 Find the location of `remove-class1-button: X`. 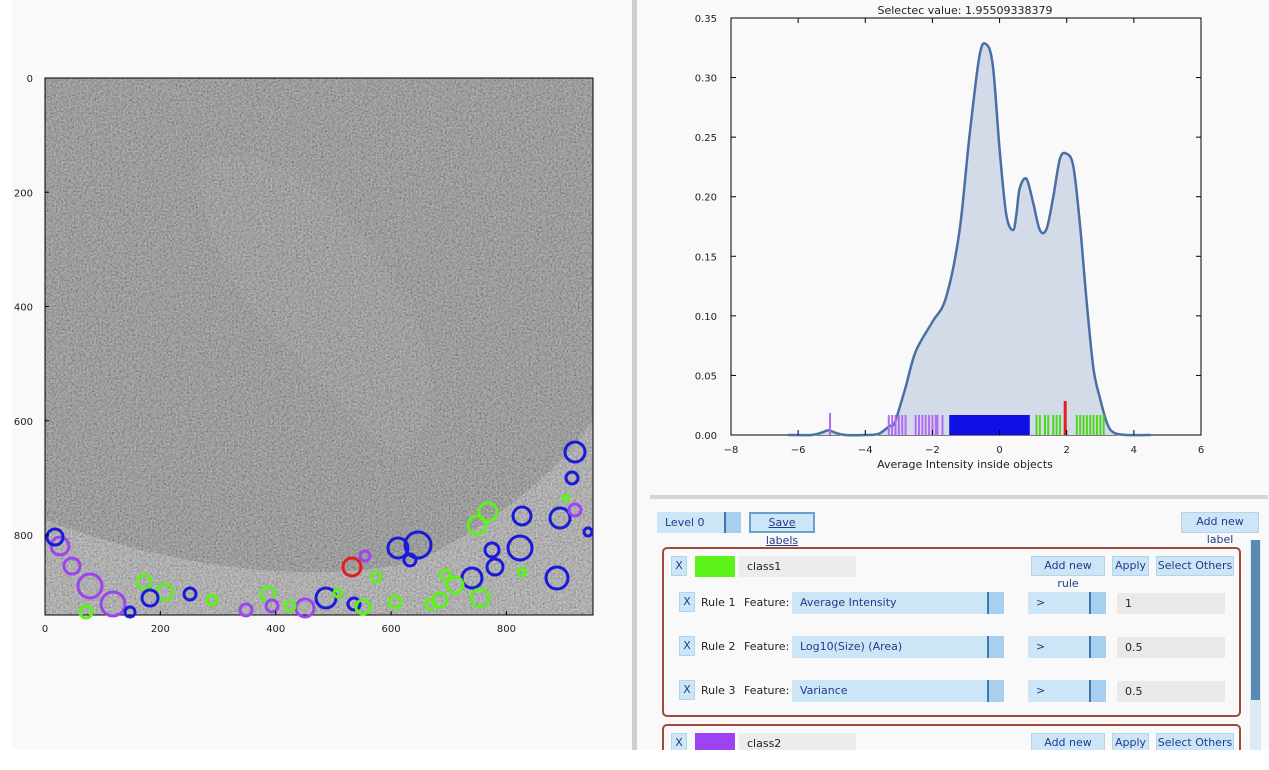

remove-class1-button: X is located at coordinates (679, 566).